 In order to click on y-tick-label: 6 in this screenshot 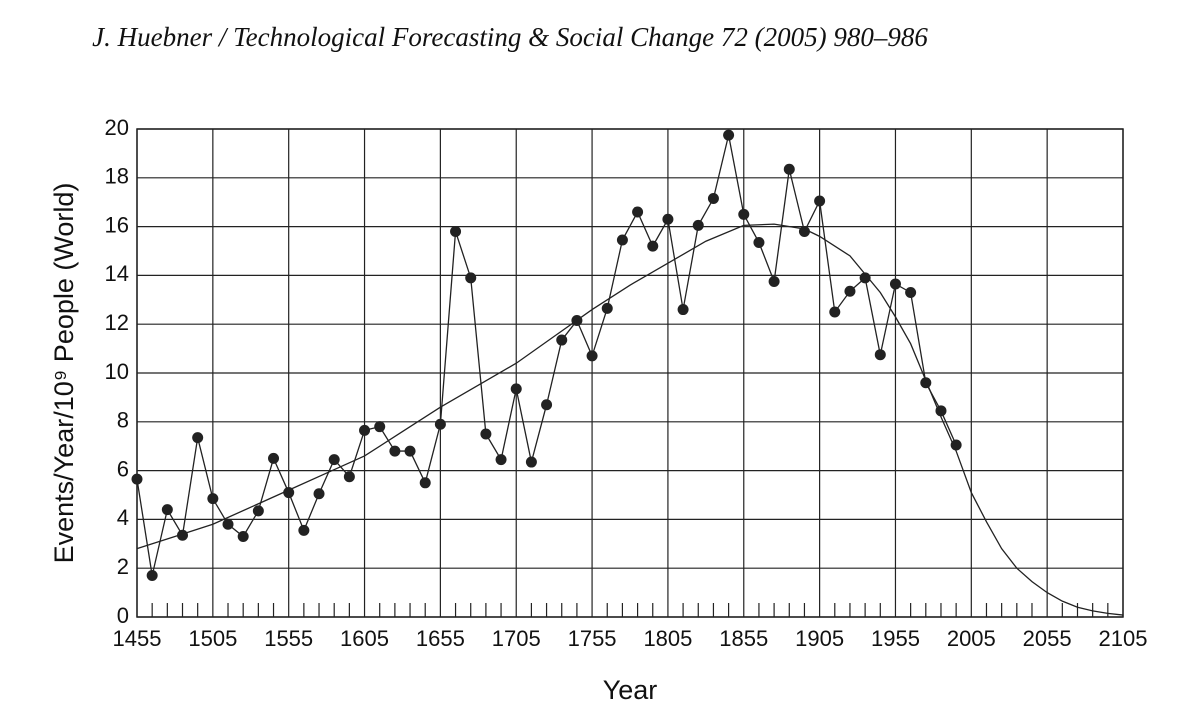, I will do `click(123, 468)`.